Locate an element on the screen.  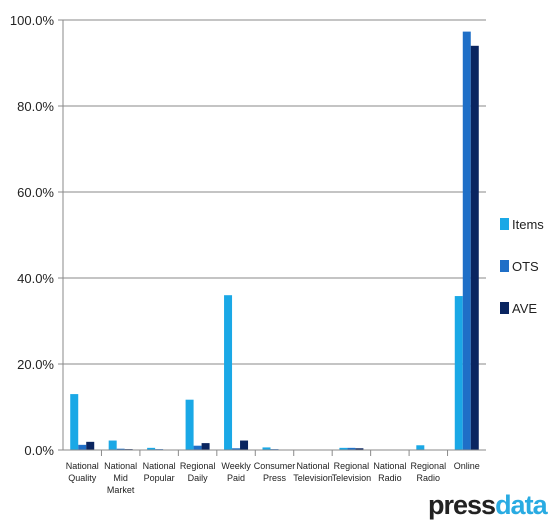
legend: Items OTS AVE is located at coordinates (522, 277).